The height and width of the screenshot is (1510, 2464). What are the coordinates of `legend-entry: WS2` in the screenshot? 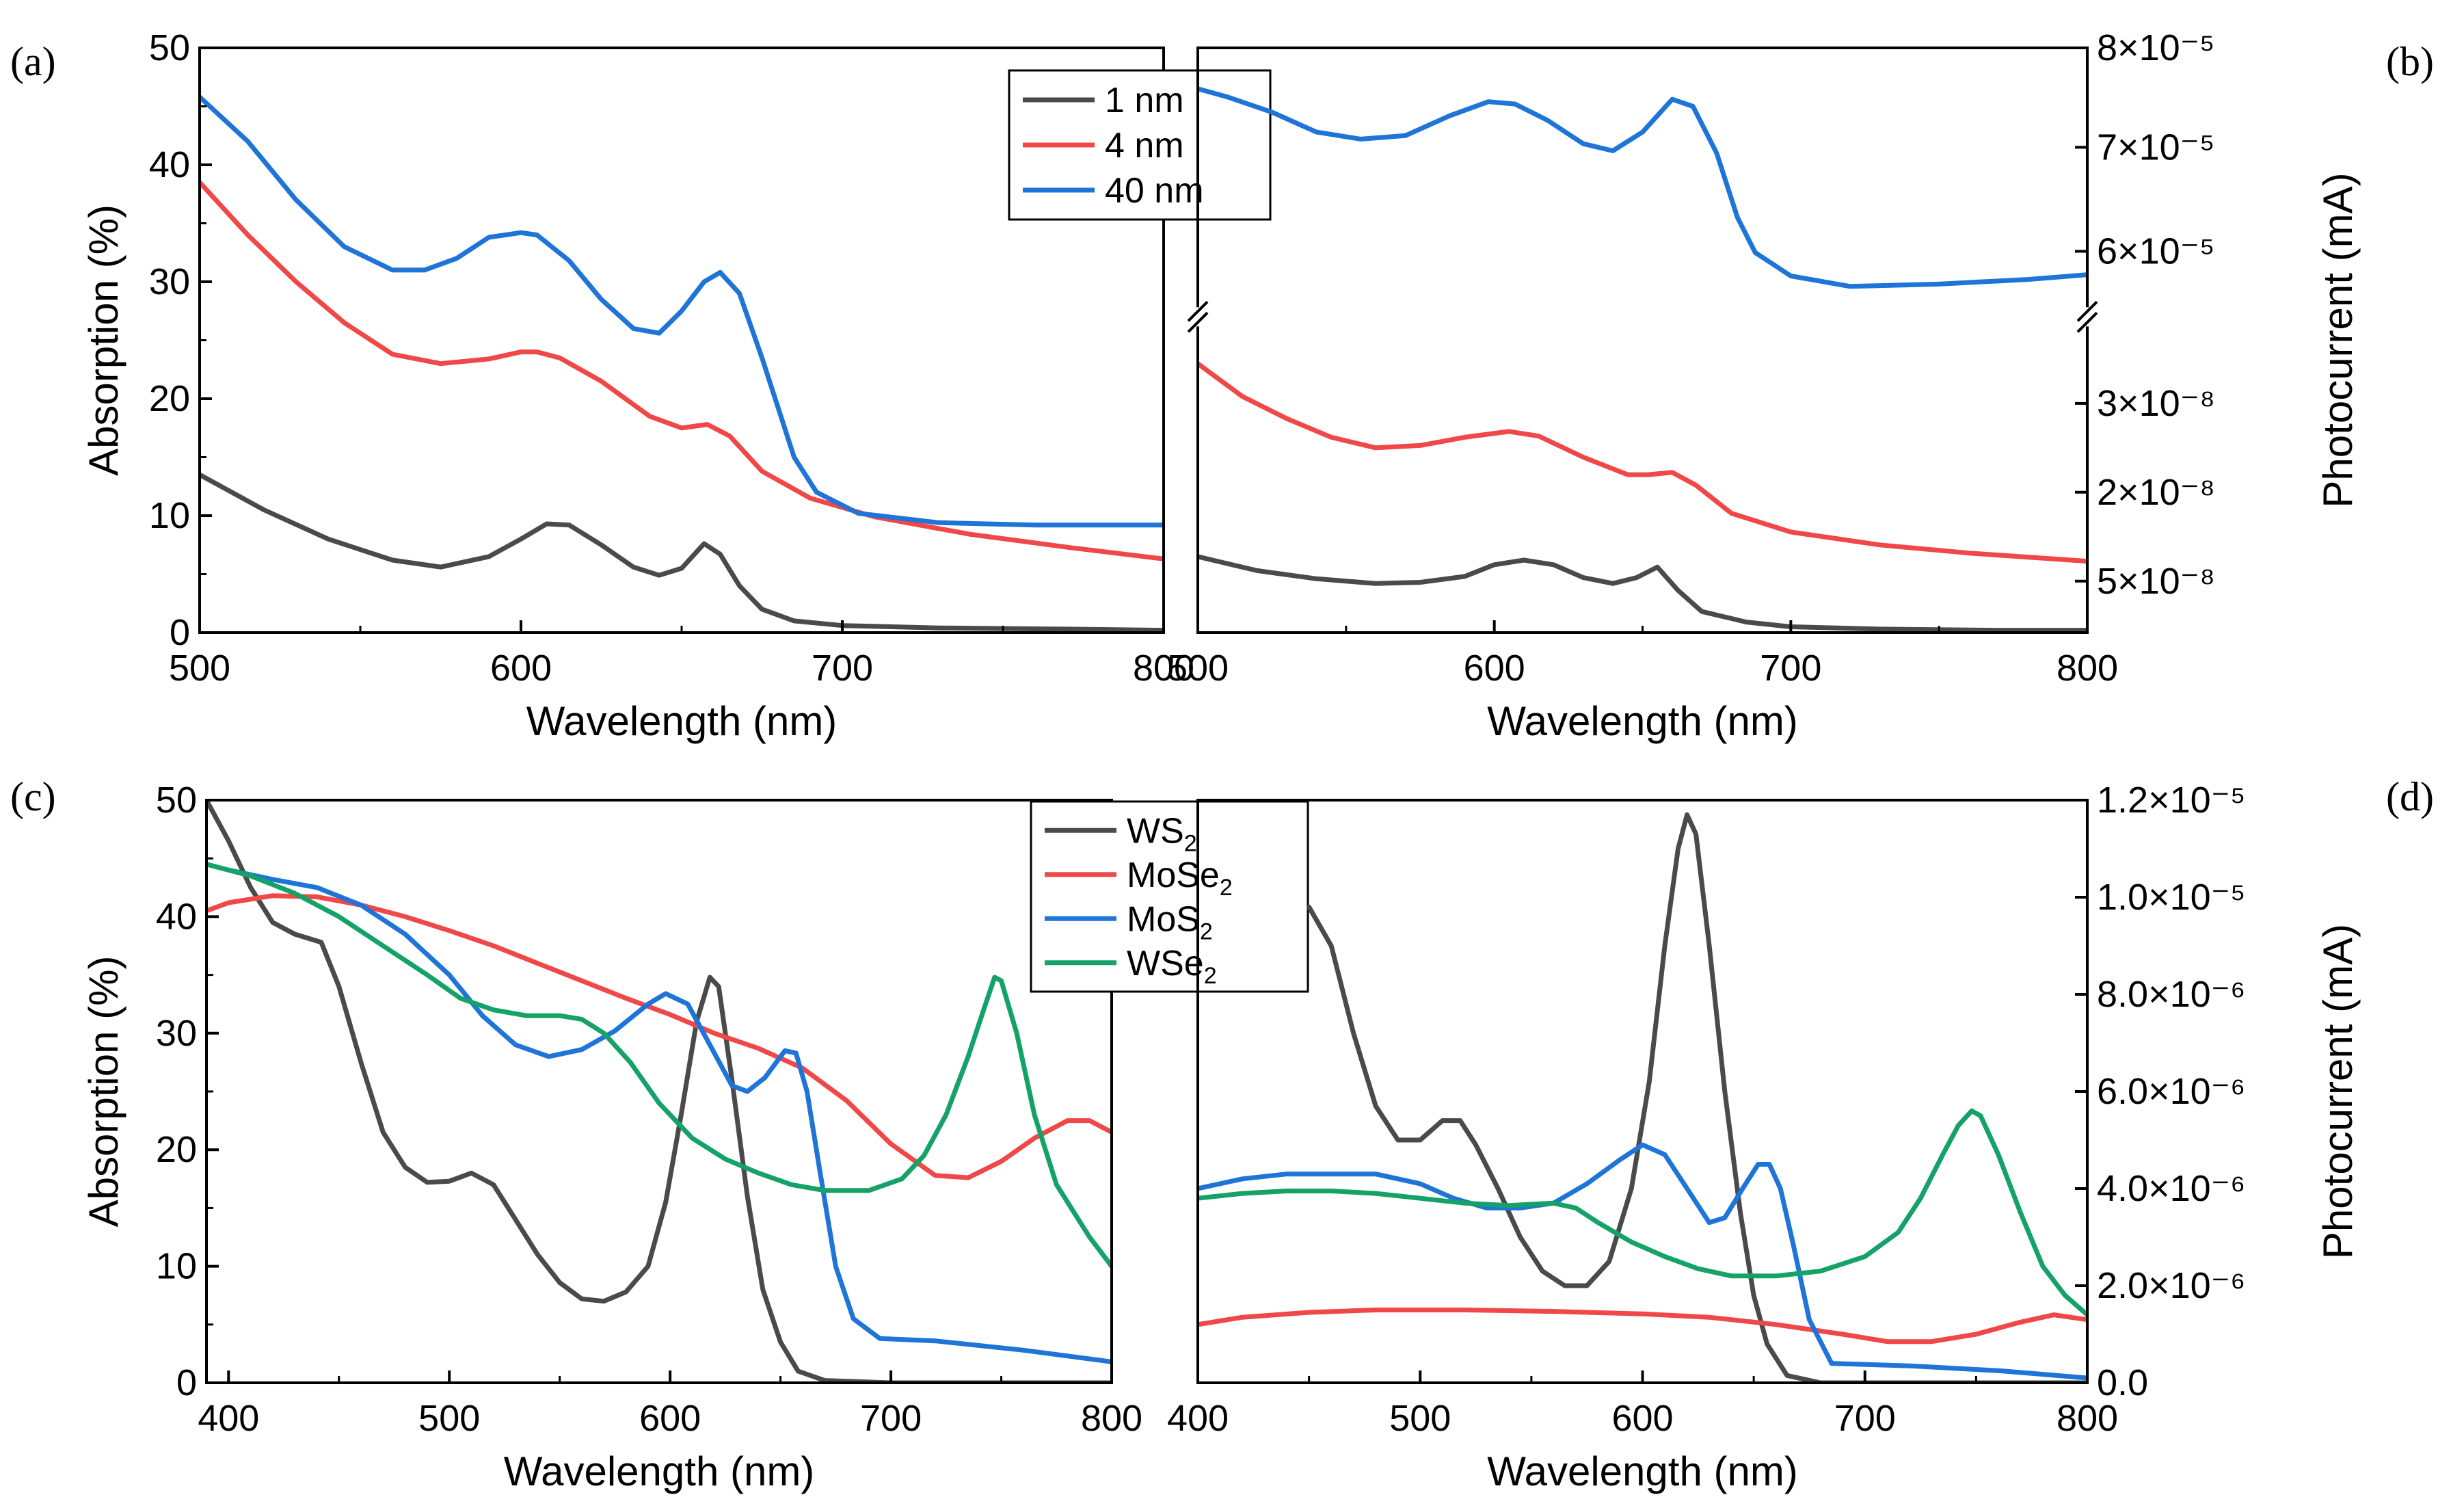 It's located at (1162, 833).